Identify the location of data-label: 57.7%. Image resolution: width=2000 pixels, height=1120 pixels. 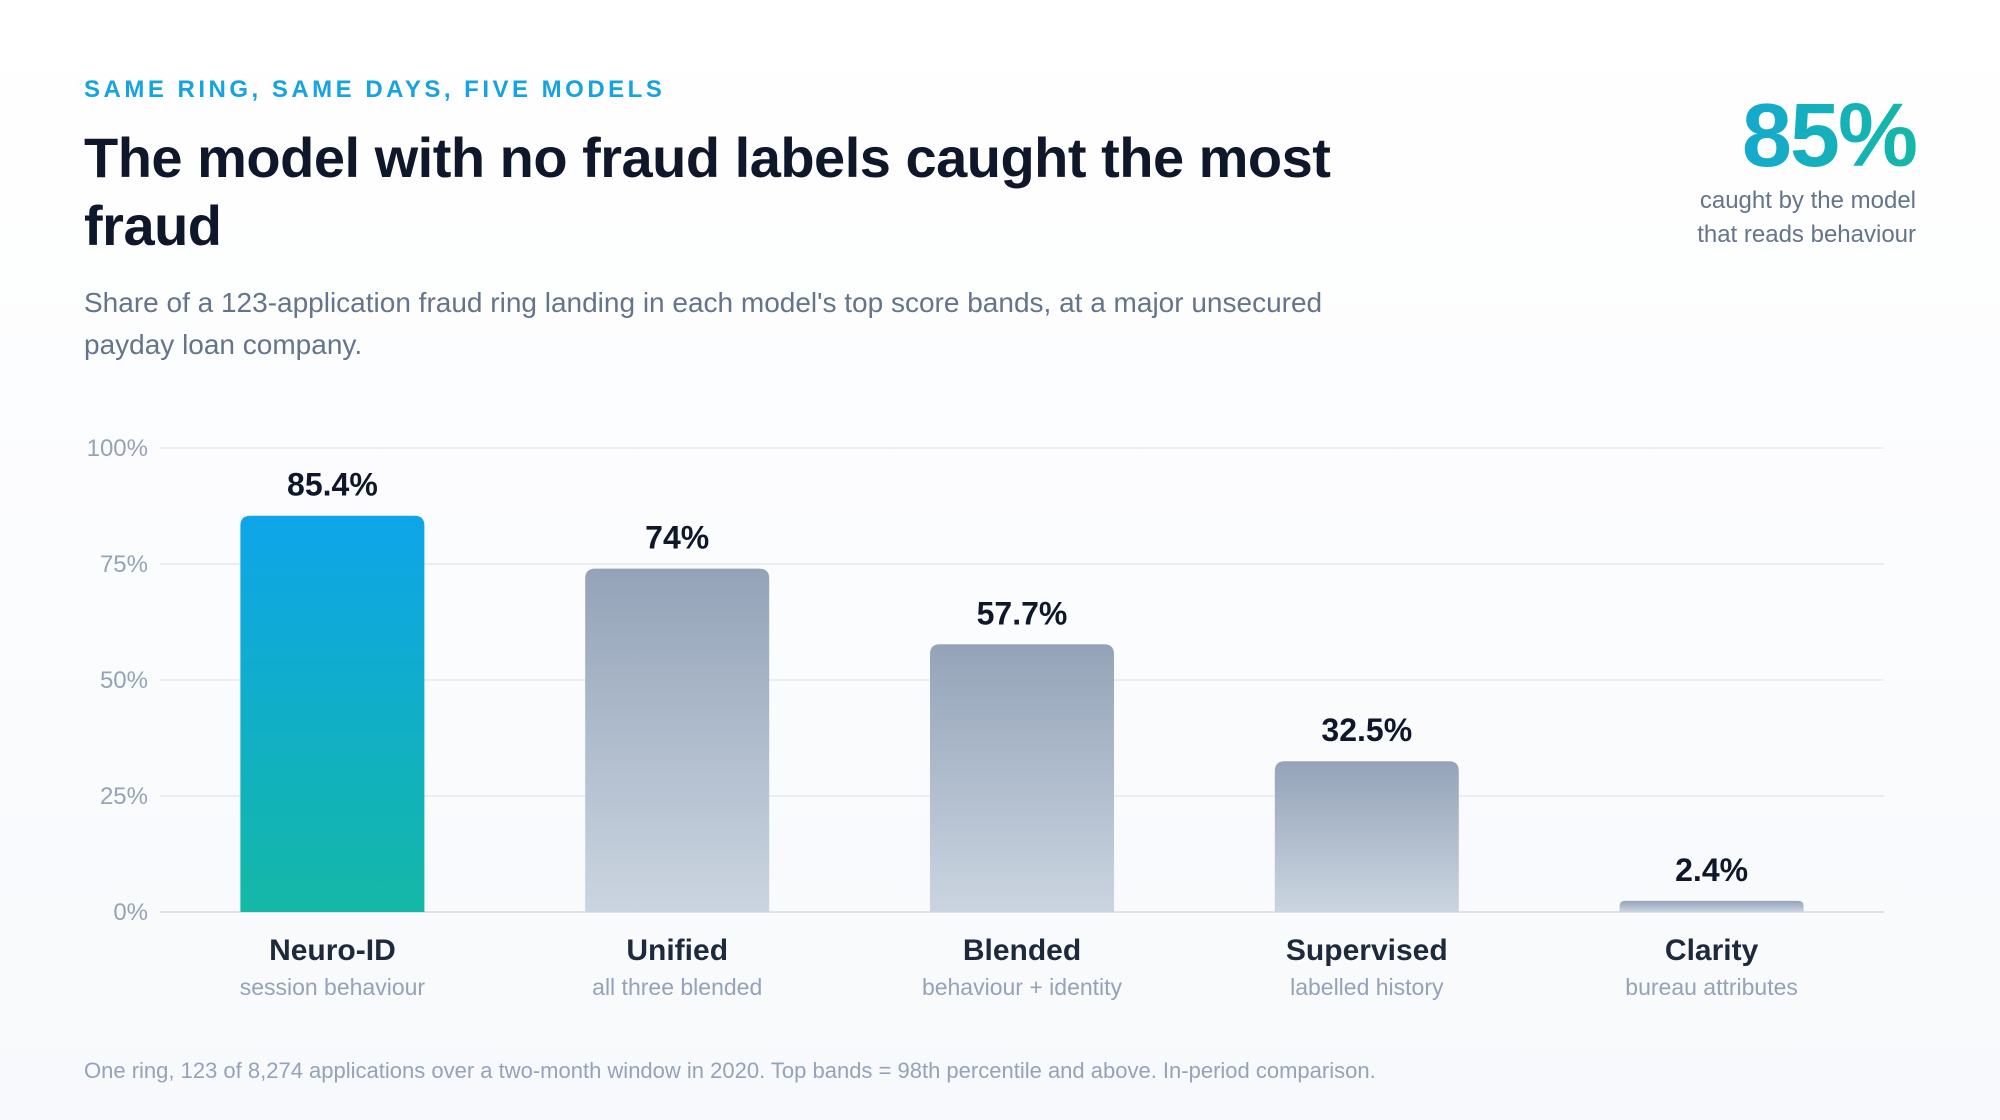
(1022, 613).